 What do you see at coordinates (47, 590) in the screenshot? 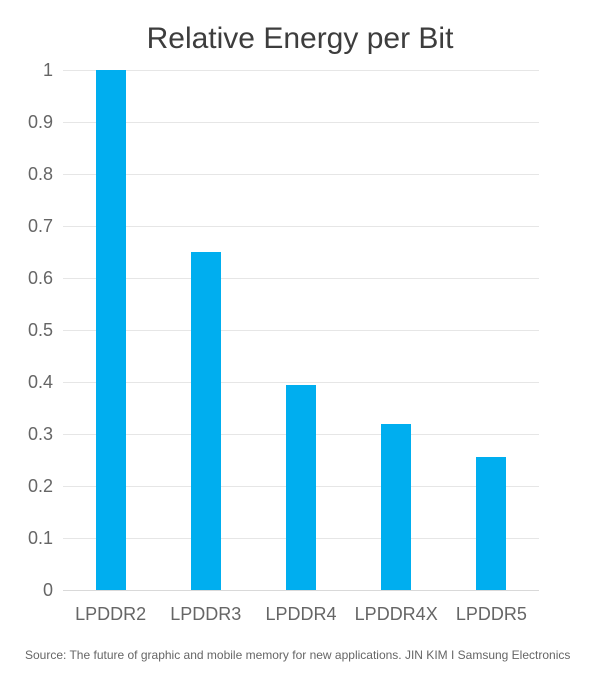
I see `y-tick-label: 0` at bounding box center [47, 590].